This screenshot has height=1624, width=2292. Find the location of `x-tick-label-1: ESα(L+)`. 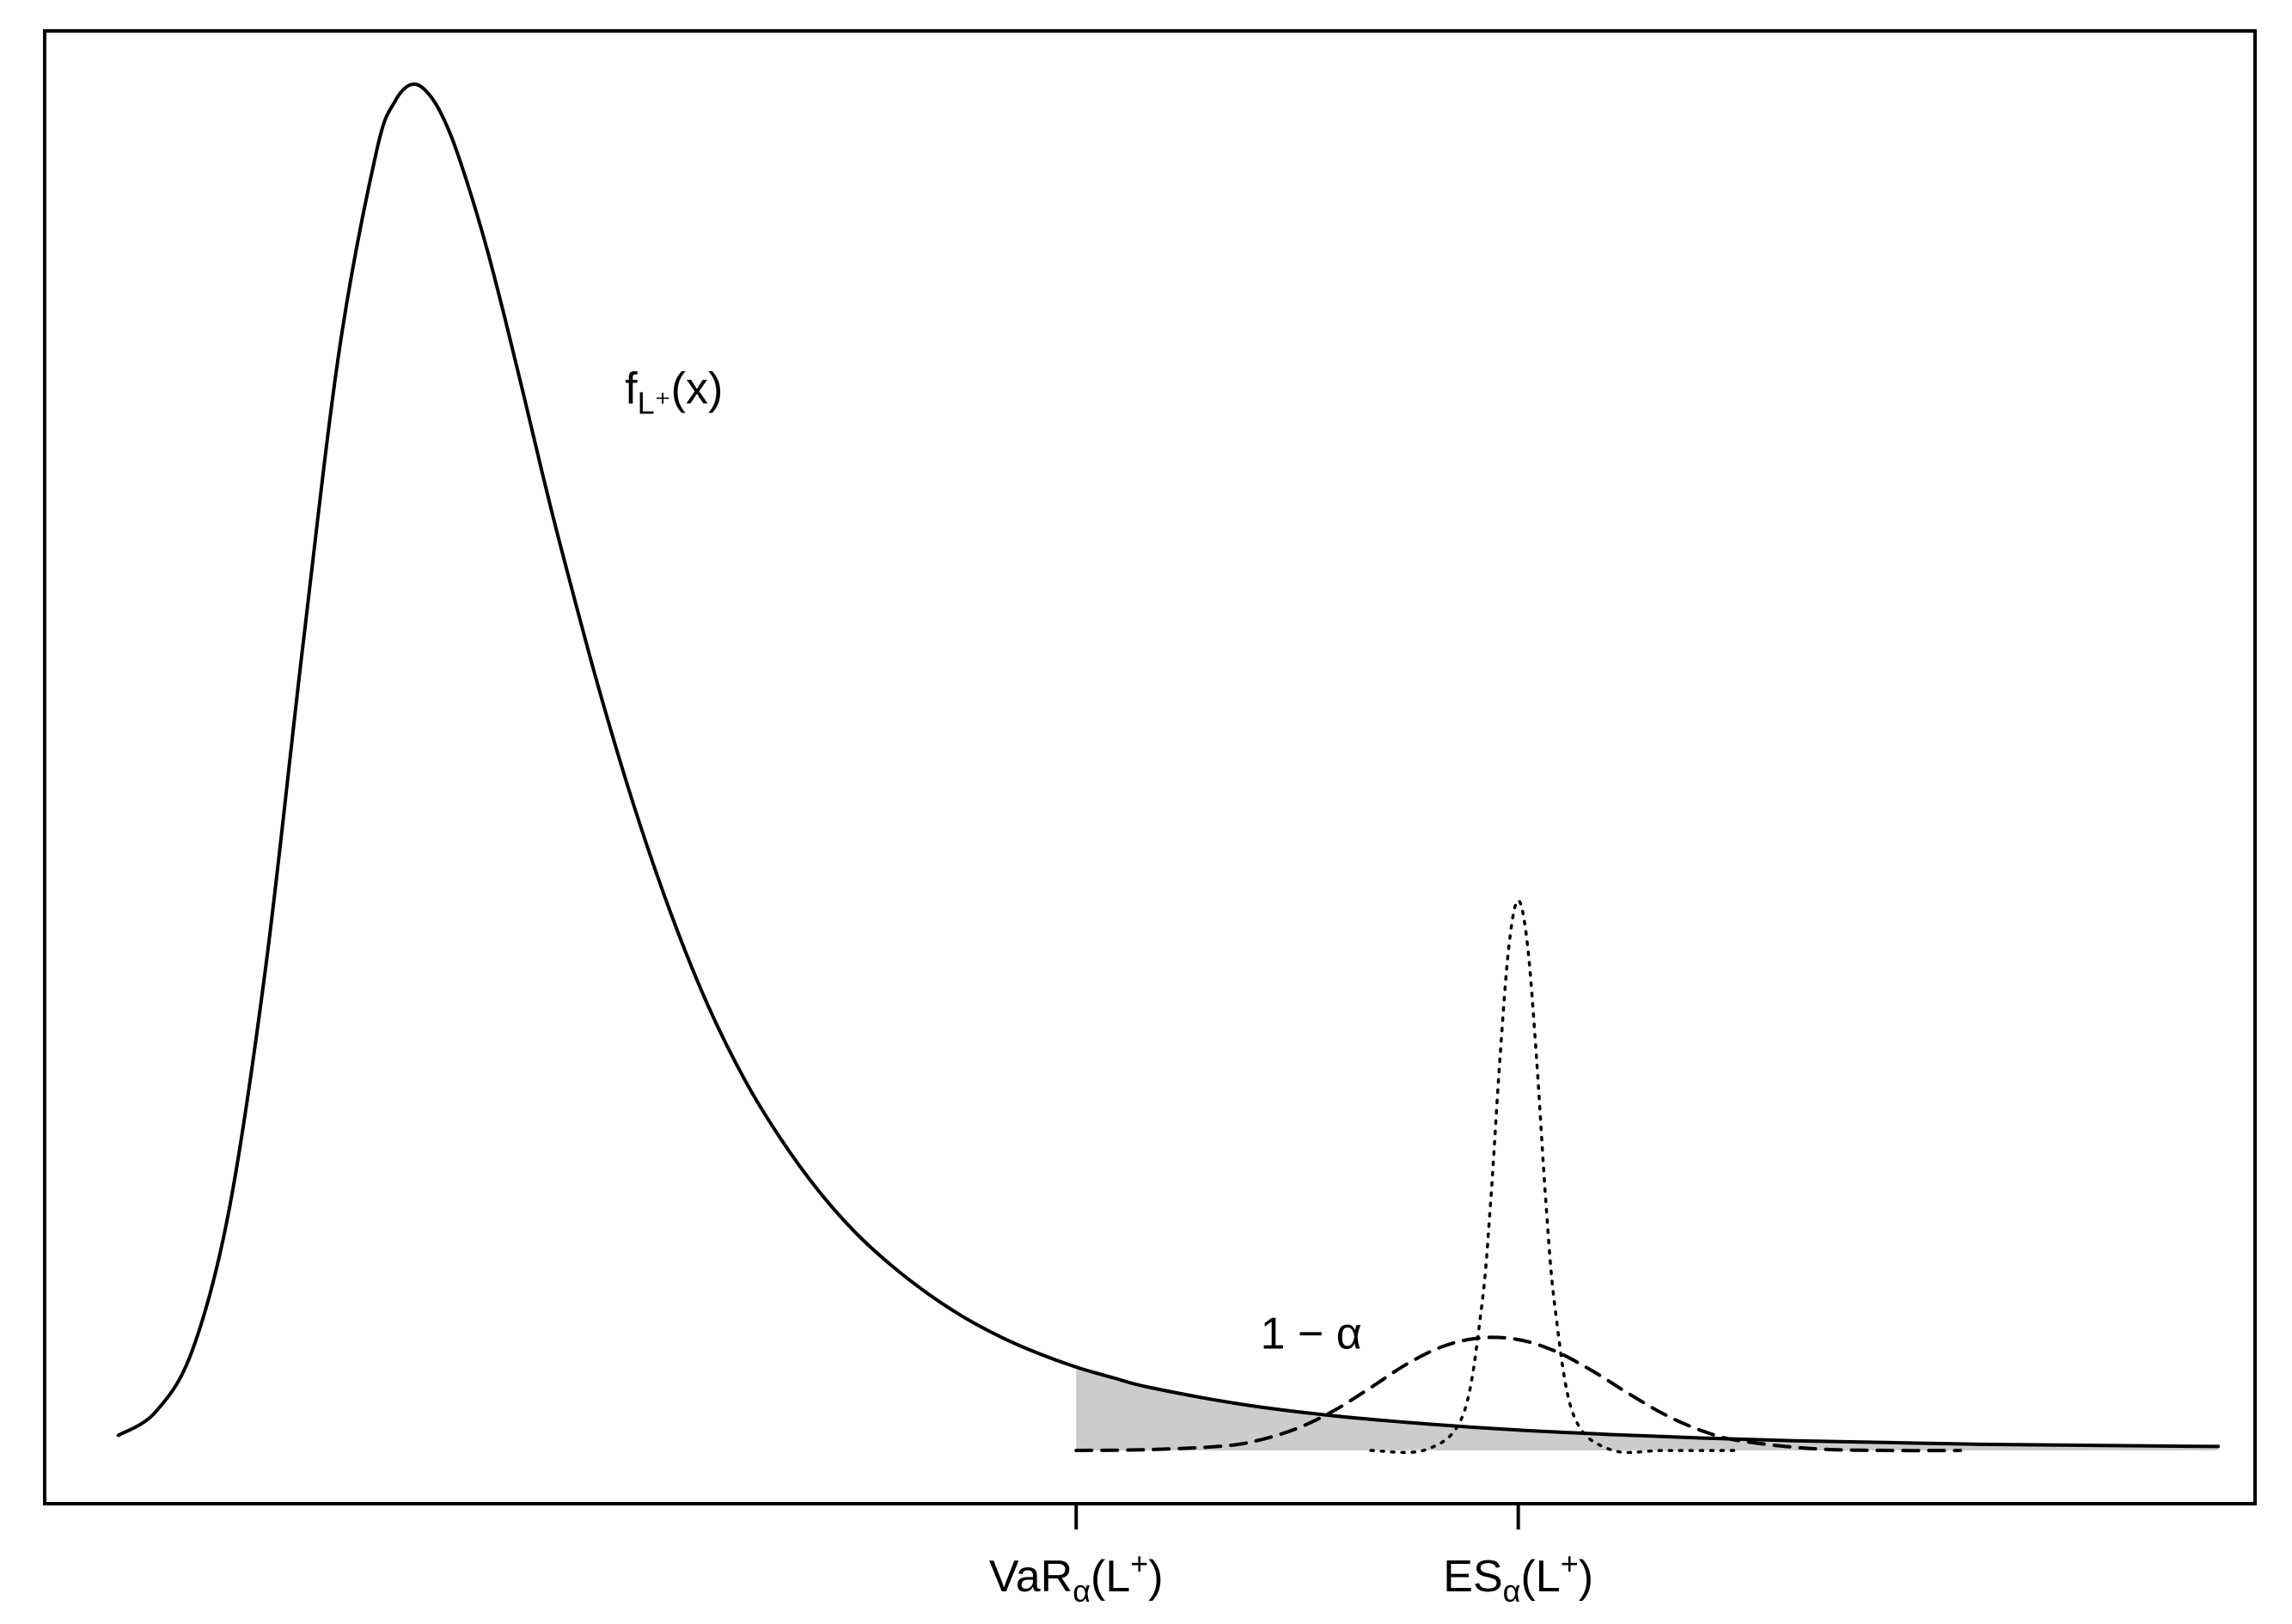

x-tick-label-1: ESα(L+) is located at coordinates (1518, 1577).